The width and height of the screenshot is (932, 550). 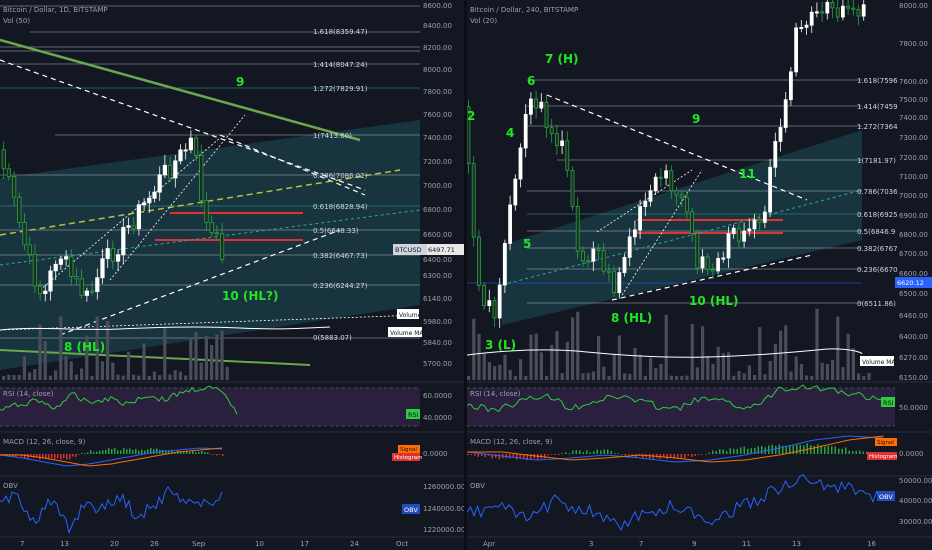 What do you see at coordinates (340, 207) in the screenshot?
I see `fib-label: 0.618(6828.94)` at bounding box center [340, 207].